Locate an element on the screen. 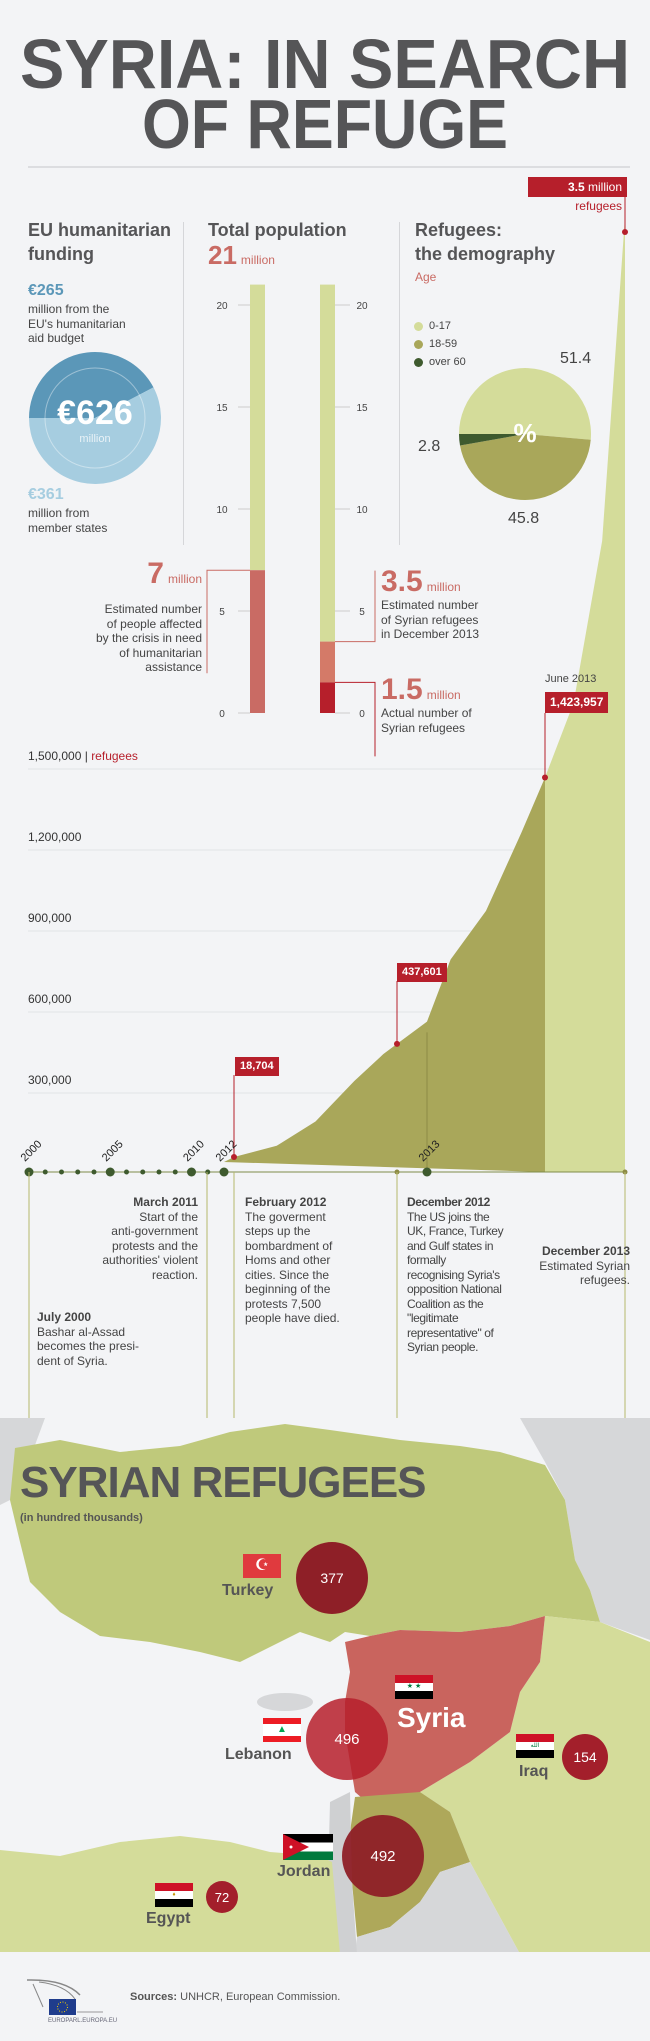  x-tick-label: 2005 is located at coordinates (113, 1151).